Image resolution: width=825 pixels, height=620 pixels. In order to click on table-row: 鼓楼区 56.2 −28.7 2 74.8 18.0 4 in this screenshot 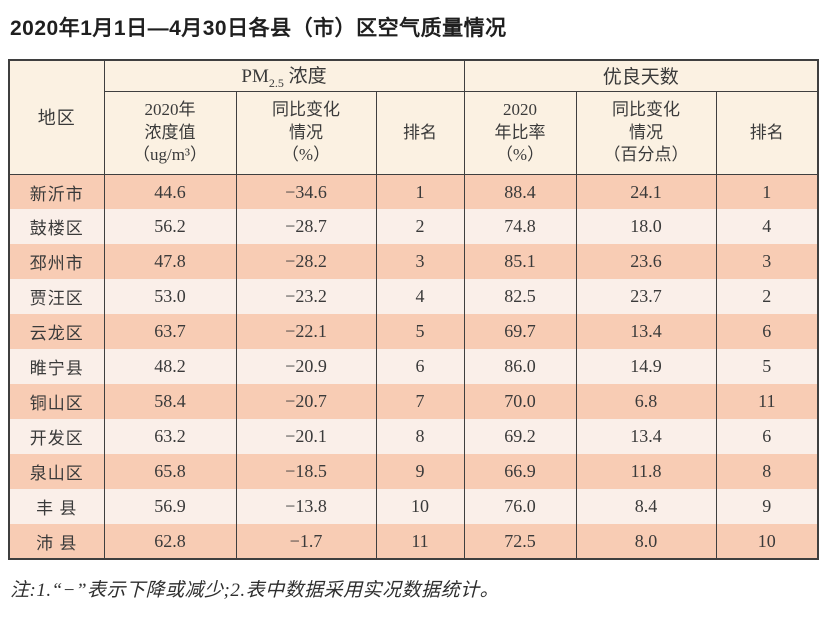, I will do `click(413, 227)`.